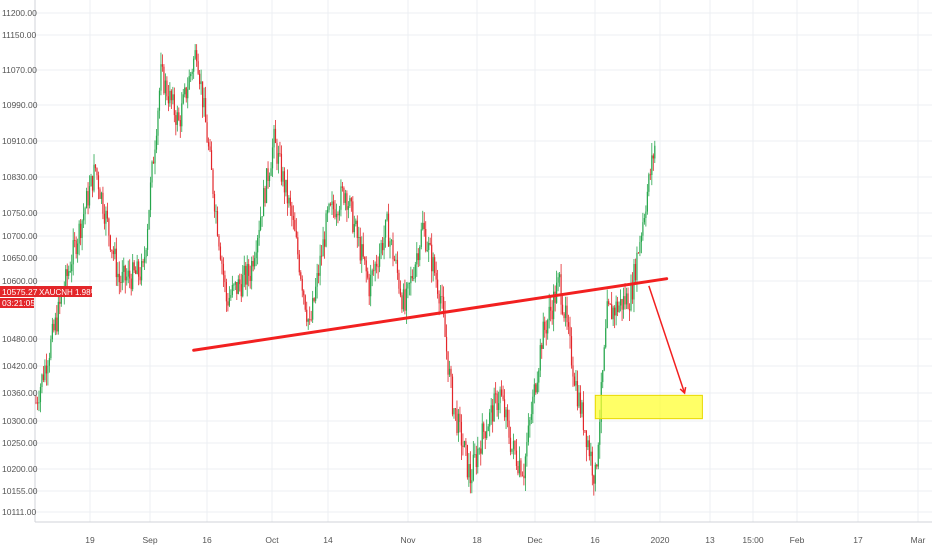  I want to click on countdown-badge-bg, so click(17, 303).